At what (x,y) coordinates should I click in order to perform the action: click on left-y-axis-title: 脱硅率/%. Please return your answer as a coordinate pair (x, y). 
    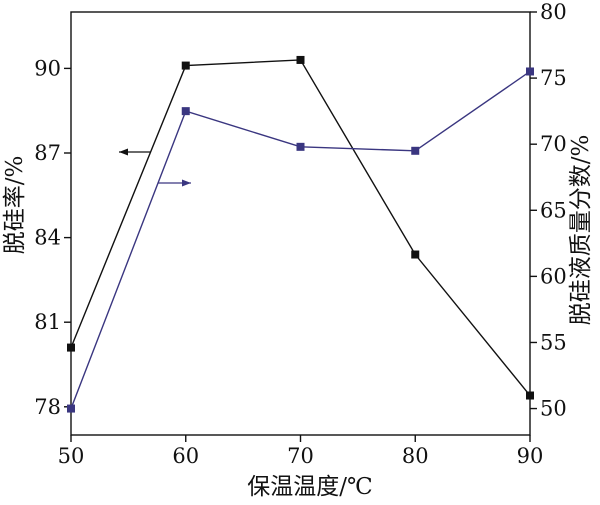
    Looking at the image, I should click on (15, 205).